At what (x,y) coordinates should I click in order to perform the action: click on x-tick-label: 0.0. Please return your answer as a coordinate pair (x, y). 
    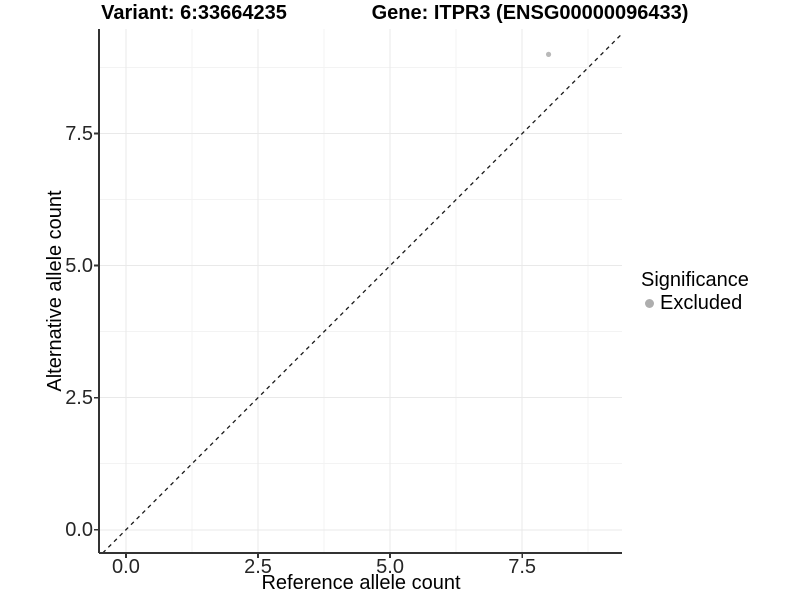
    Looking at the image, I should click on (126, 567).